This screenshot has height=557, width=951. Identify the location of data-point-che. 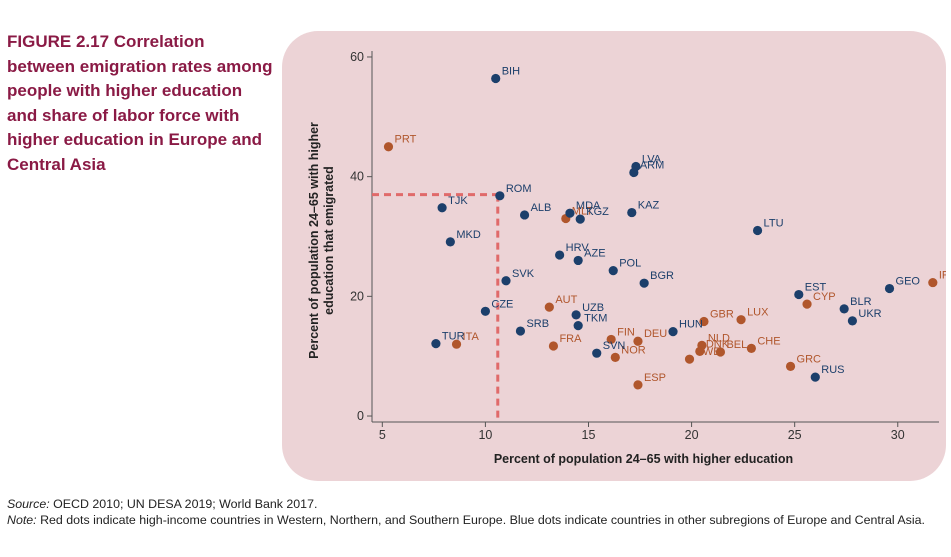
(751, 348).